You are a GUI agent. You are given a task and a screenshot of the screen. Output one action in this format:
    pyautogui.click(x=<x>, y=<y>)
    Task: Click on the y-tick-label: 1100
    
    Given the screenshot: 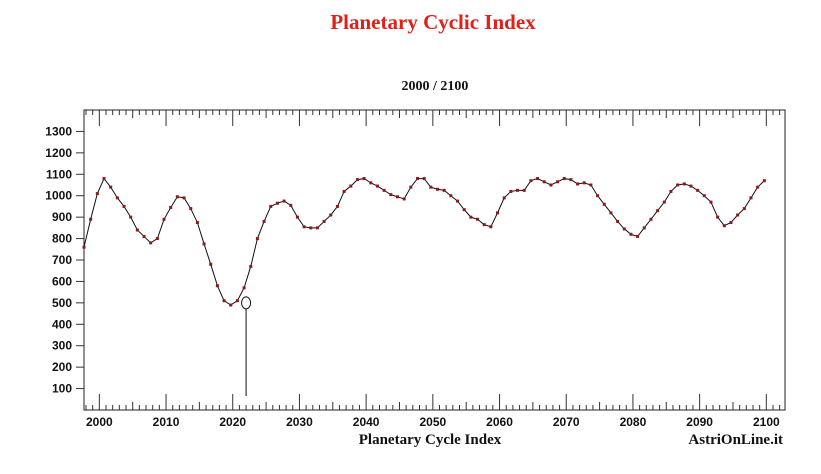 What is the action you would take?
    pyautogui.click(x=59, y=174)
    